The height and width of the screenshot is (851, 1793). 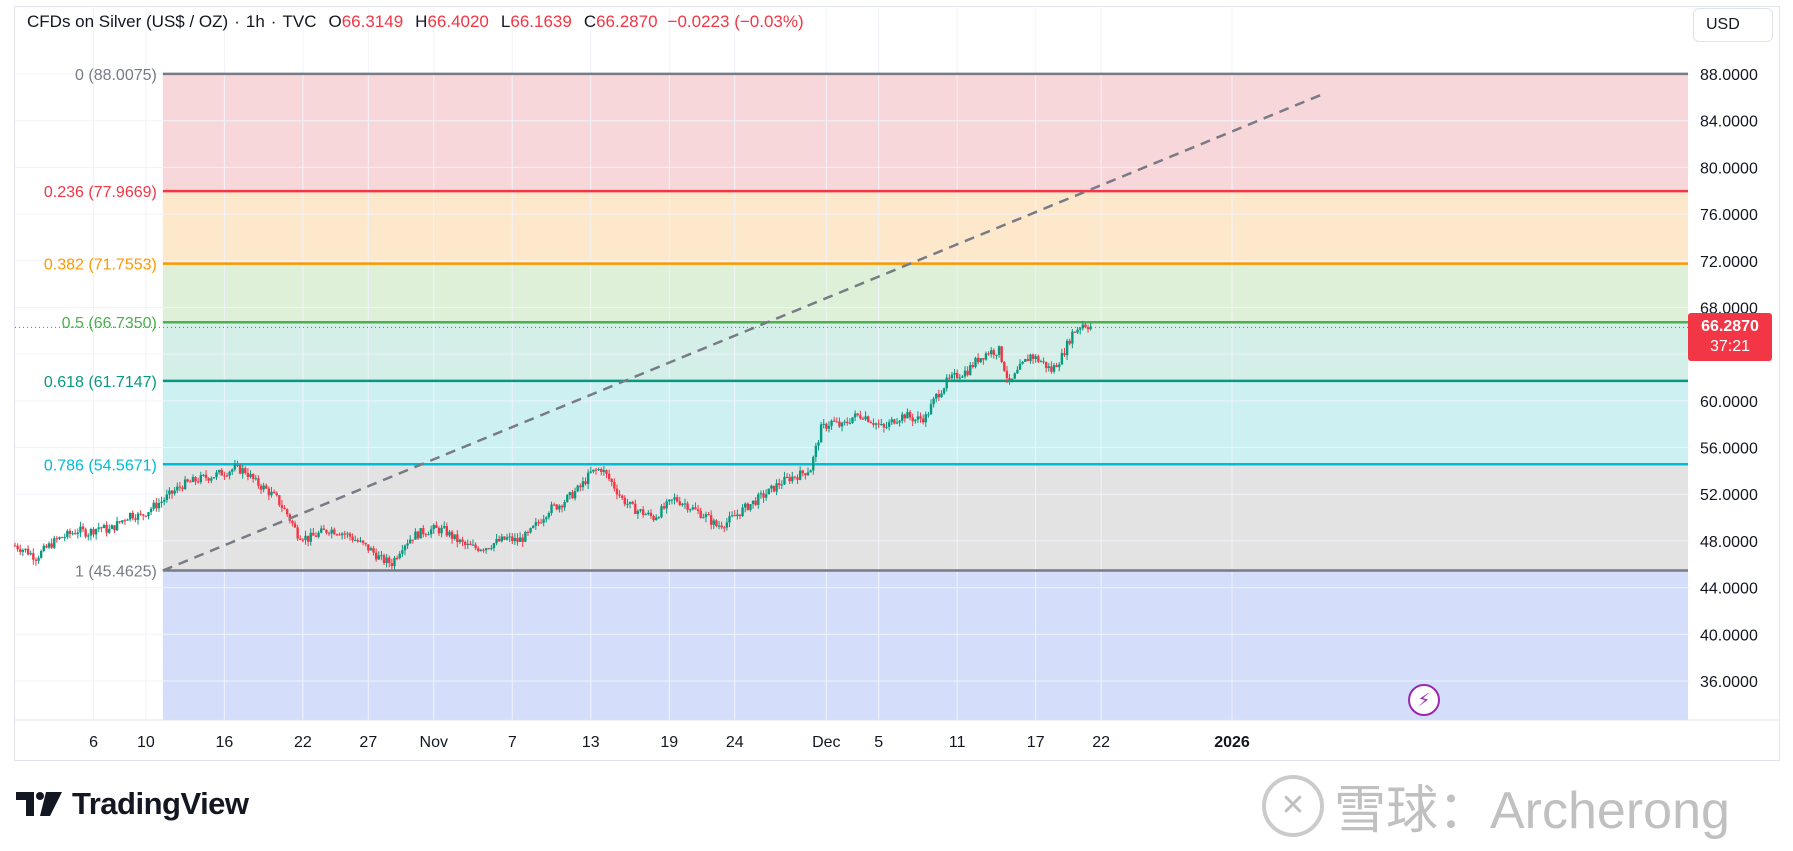 What do you see at coordinates (1293, 805) in the screenshot?
I see `snowball-logo-icon: ✕` at bounding box center [1293, 805].